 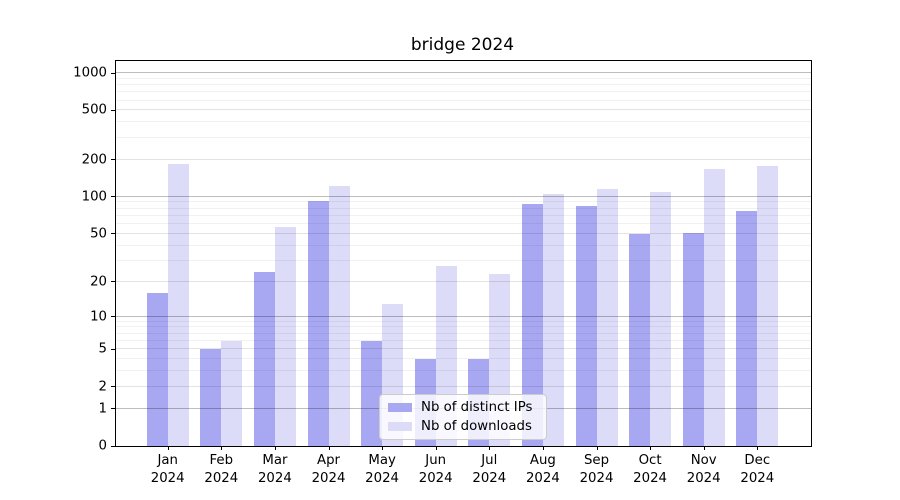 What do you see at coordinates (328, 470) in the screenshot?
I see `x-tick-label: Apr 2024` at bounding box center [328, 470].